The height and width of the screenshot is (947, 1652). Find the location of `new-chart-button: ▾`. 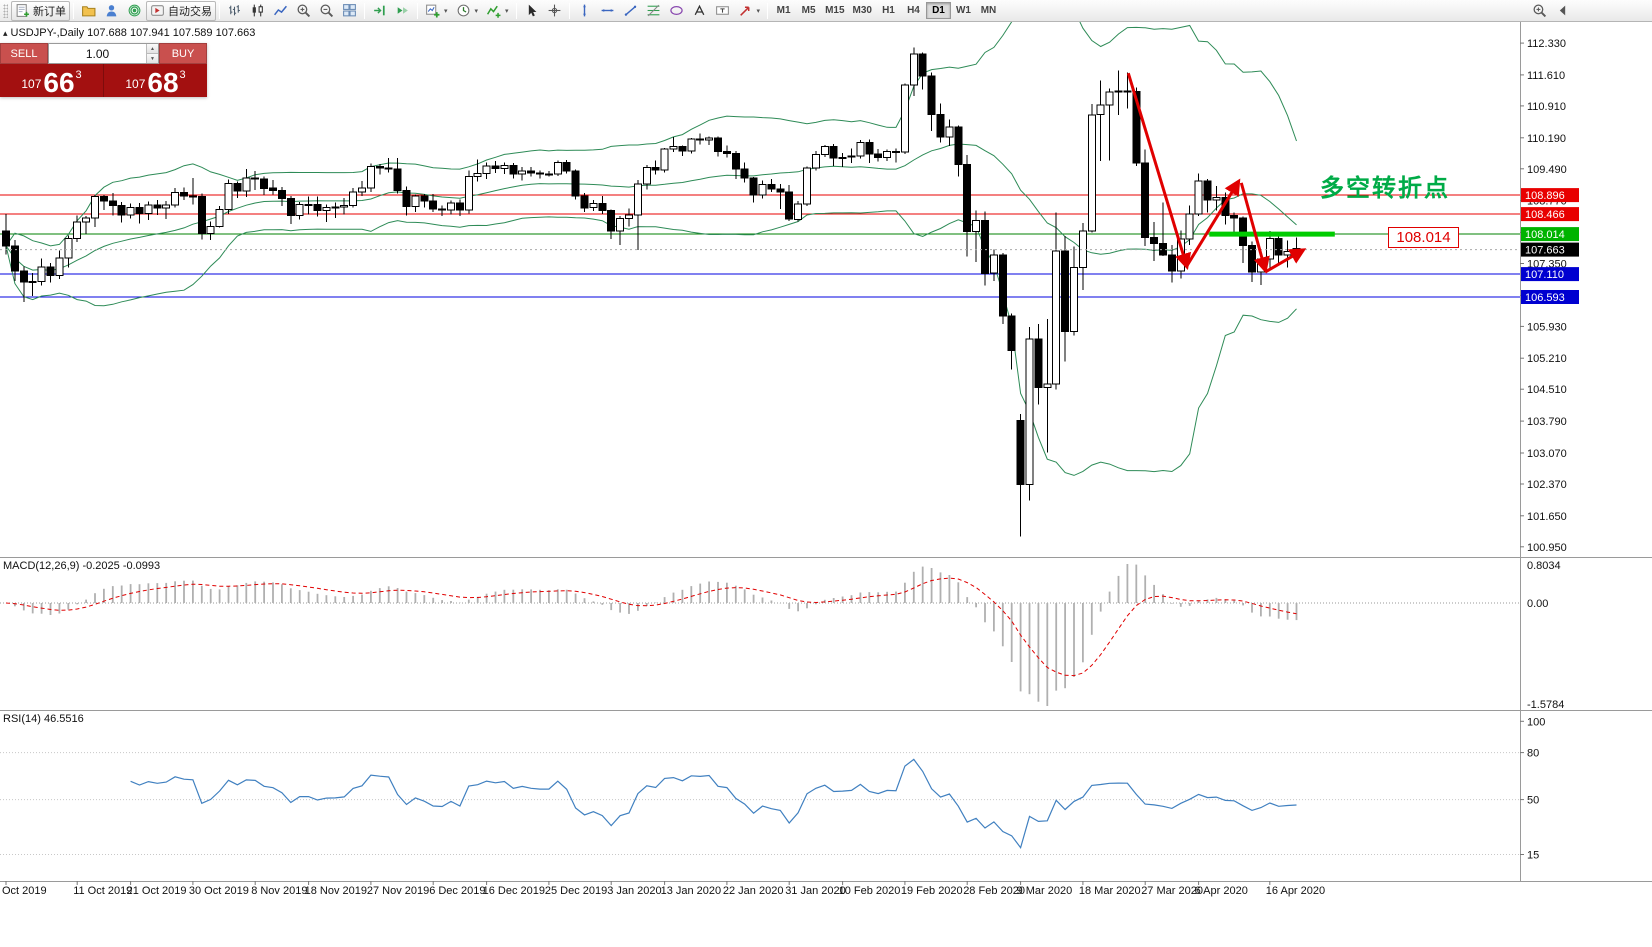

new-chart-button: ▾ is located at coordinates (436, 11).